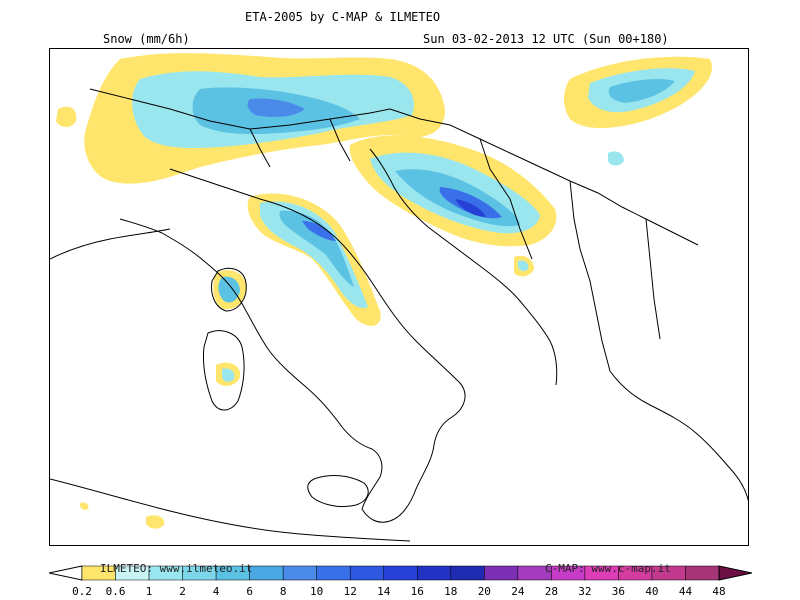  What do you see at coordinates (518, 591) in the screenshot?
I see `legend-tick-label: 24` at bounding box center [518, 591].